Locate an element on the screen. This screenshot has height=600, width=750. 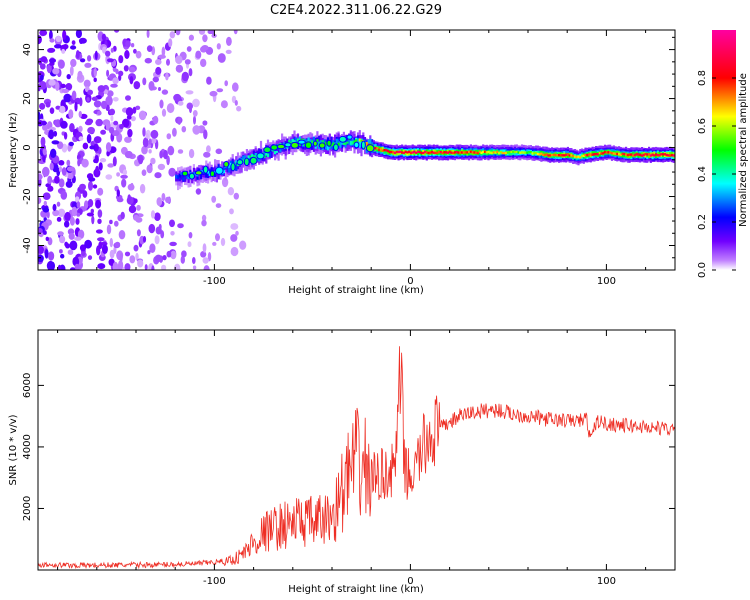
snr-xlabel: Height of straight line (km) is located at coordinates (356, 589).